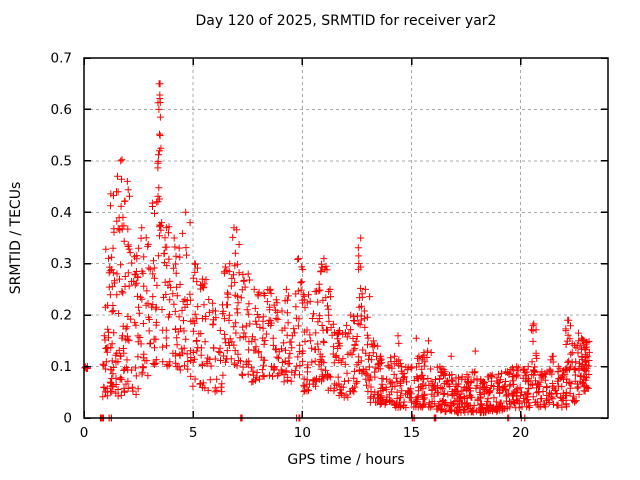 The height and width of the screenshot is (480, 640). I want to click on y-tick-label: 0.3, so click(61, 264).